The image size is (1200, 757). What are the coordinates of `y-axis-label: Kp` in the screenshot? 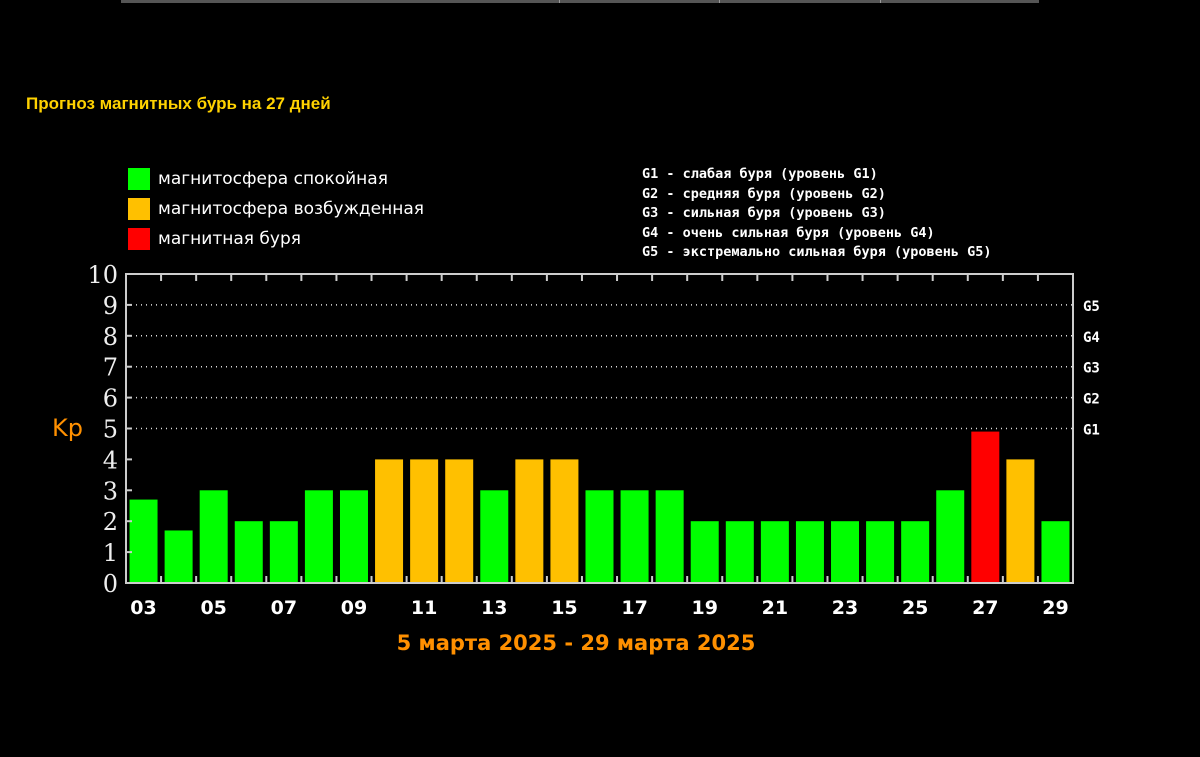 It's located at (67, 428).